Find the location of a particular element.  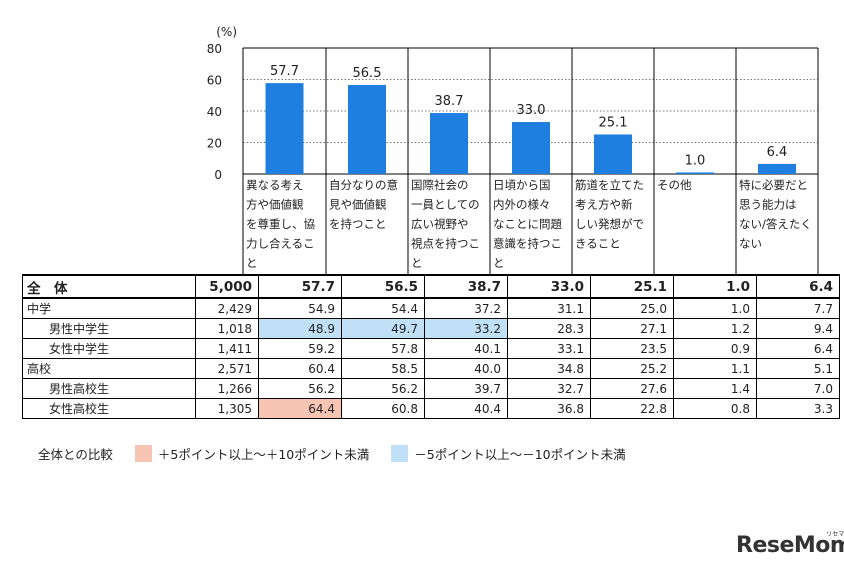

table-cell: 36.8 is located at coordinates (549, 408).